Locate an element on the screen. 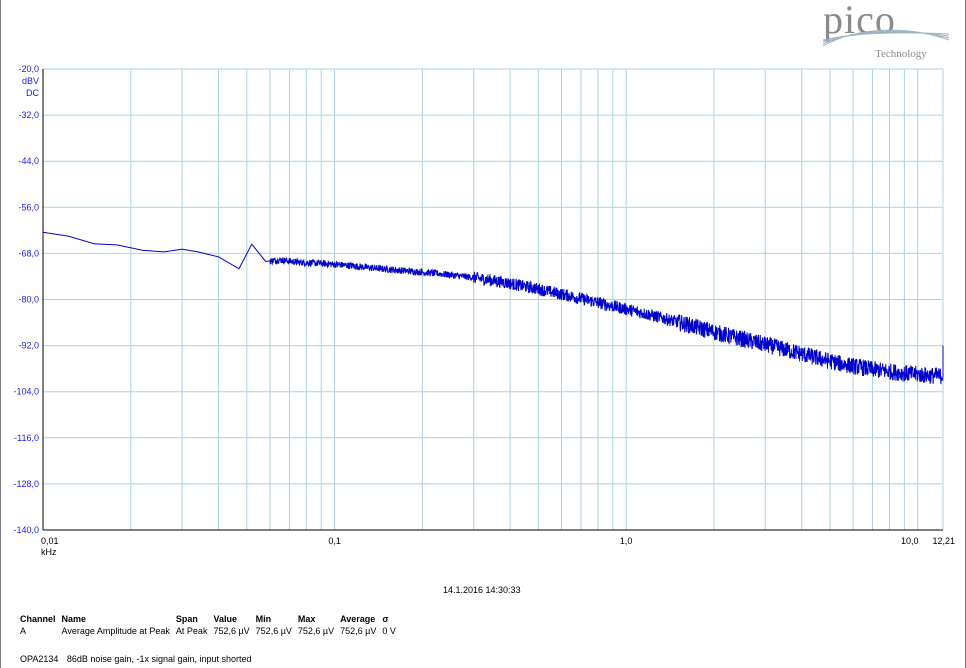  x-tick-label: 0,01 is located at coordinates (50, 541).